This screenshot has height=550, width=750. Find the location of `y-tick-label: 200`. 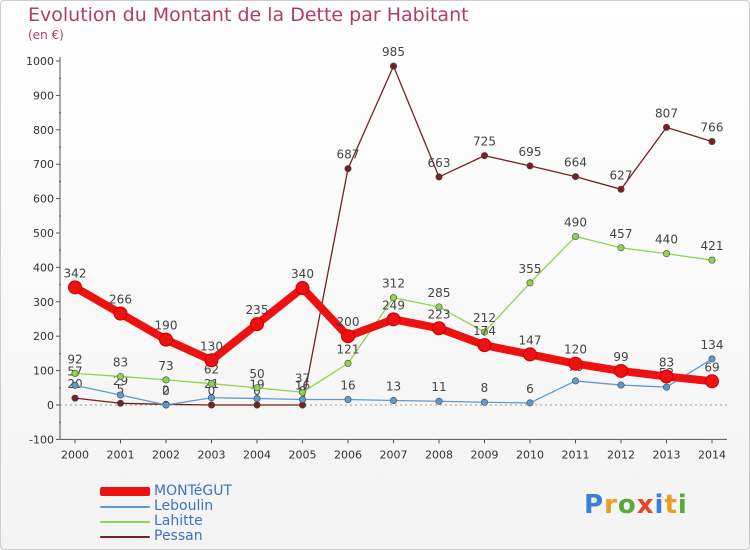

y-tick-label: 200 is located at coordinates (43, 336).